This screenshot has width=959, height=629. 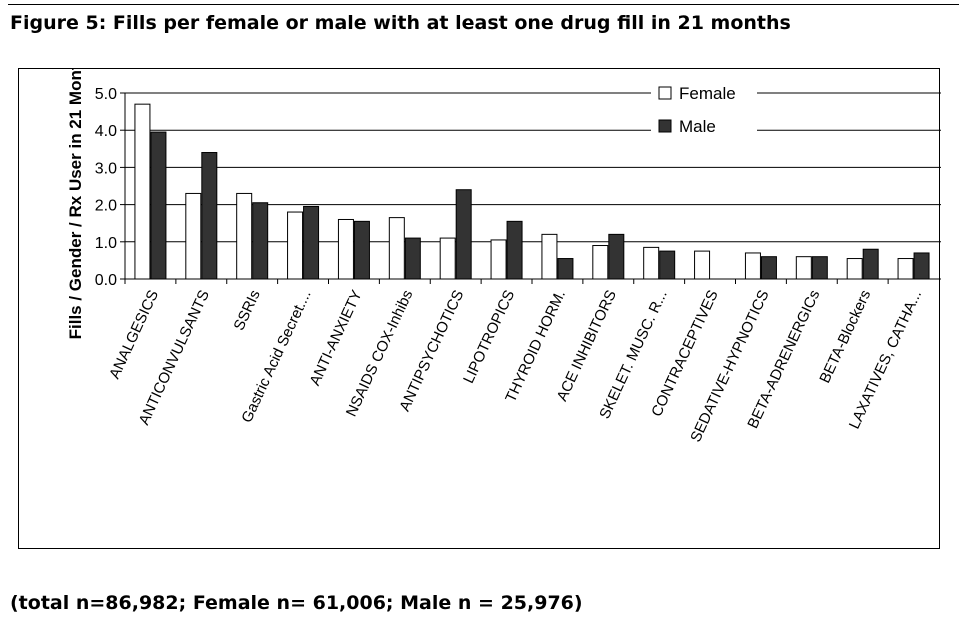 What do you see at coordinates (106, 280) in the screenshot?
I see `y-tick-label: 0.0` at bounding box center [106, 280].